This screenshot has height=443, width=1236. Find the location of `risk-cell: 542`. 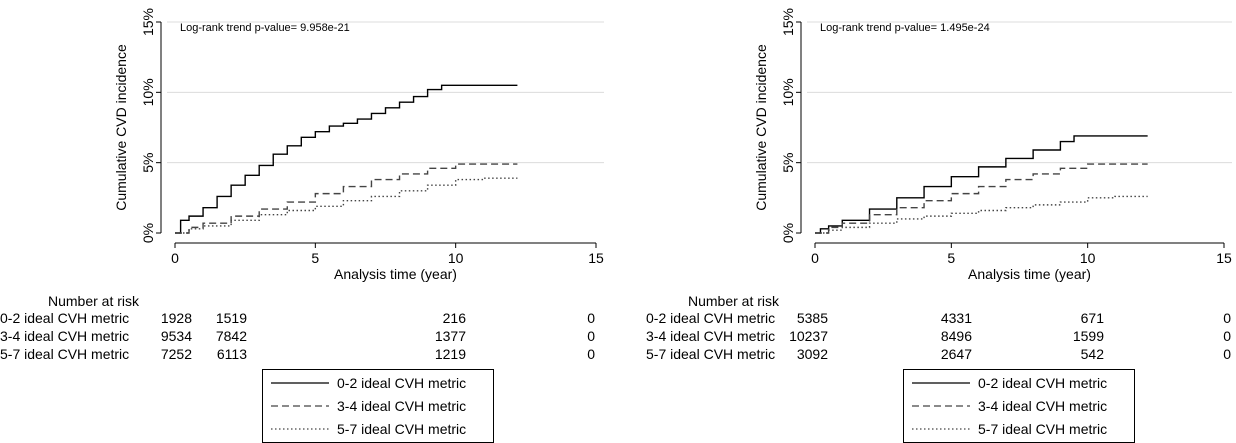

risk-cell: 542 is located at coordinates (1092, 354).